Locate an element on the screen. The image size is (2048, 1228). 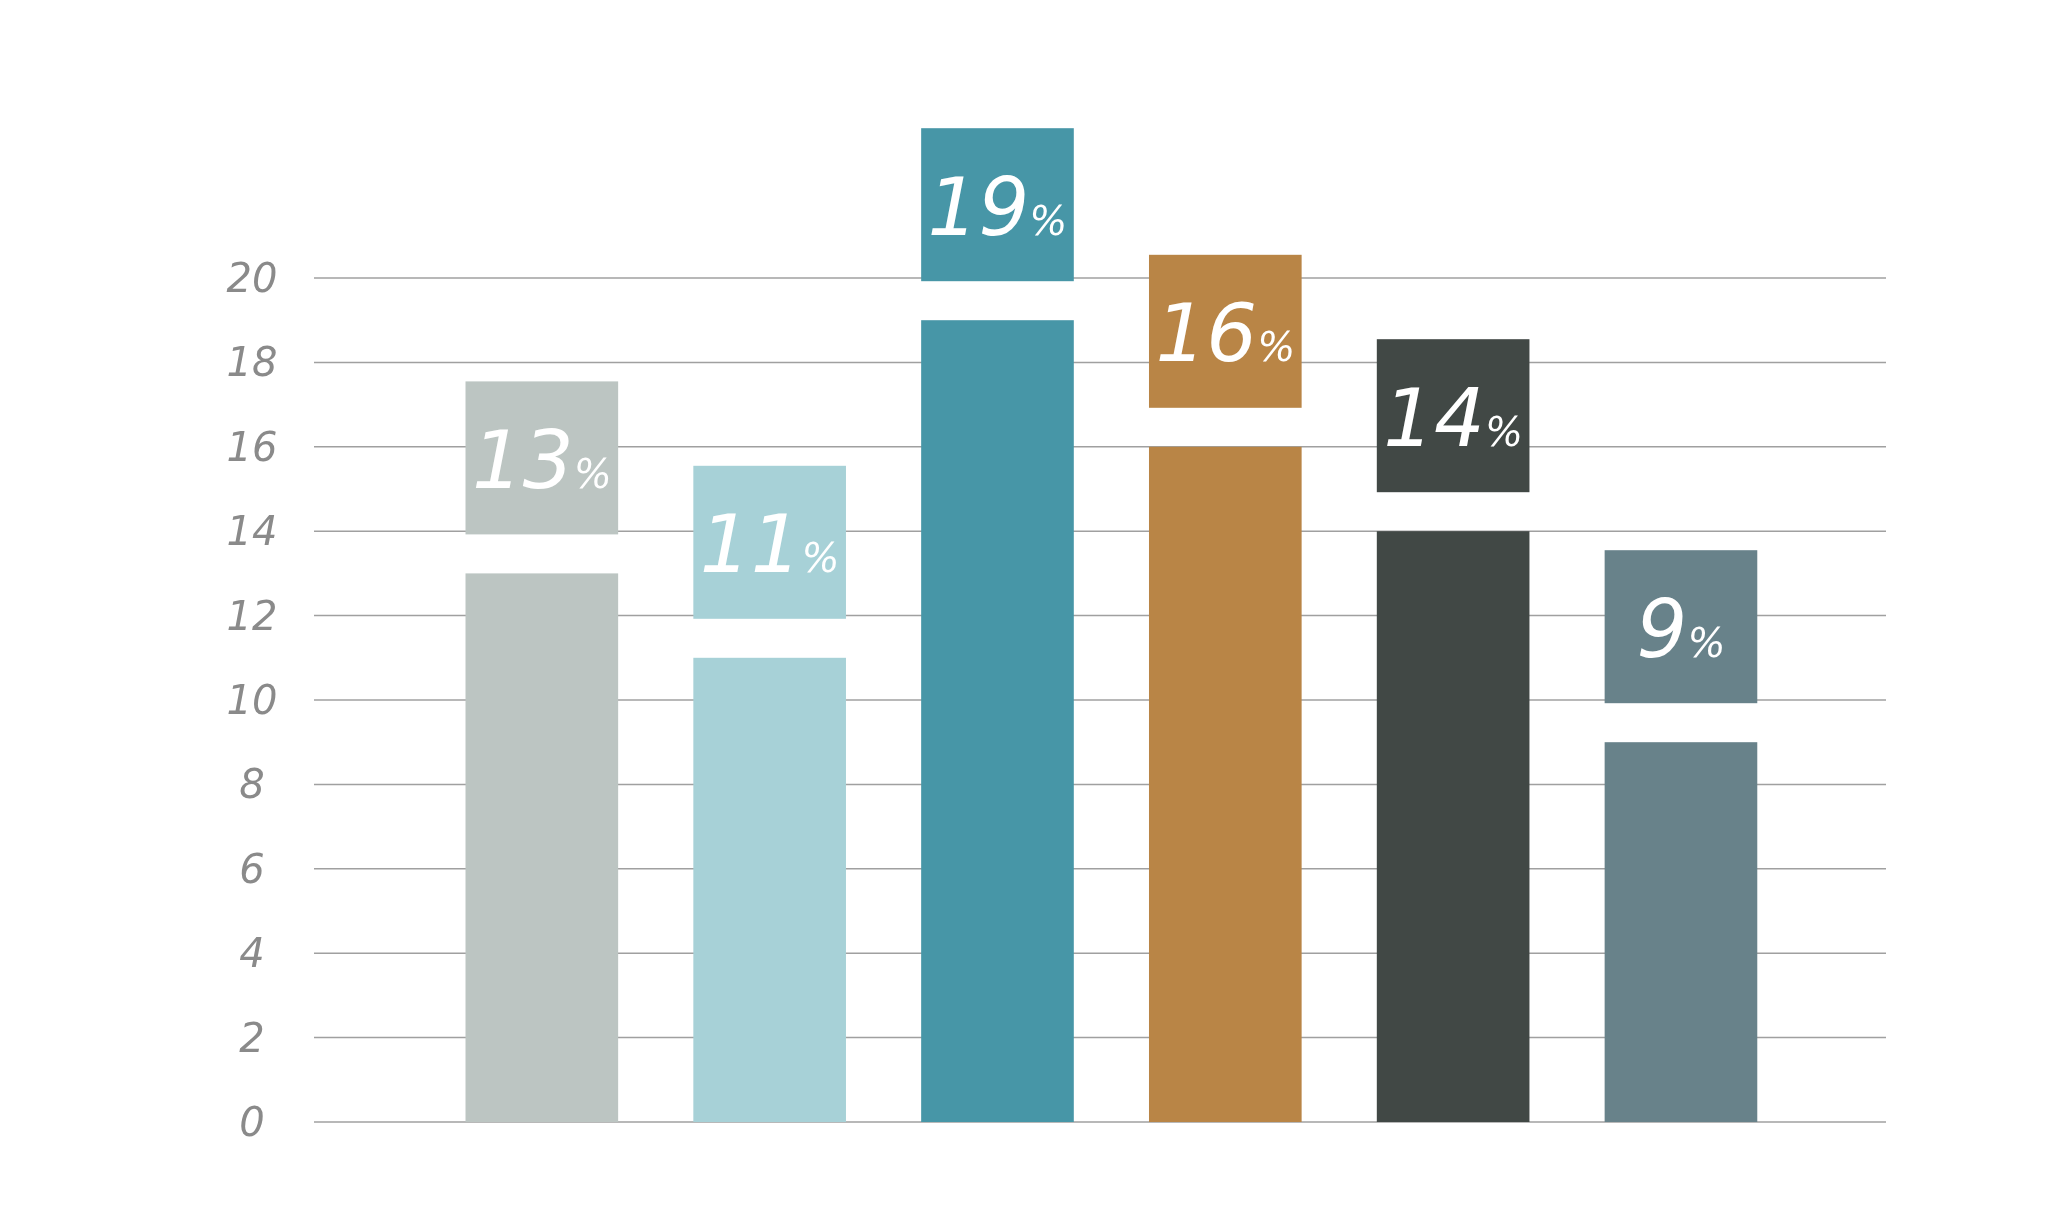
y-tick-label: 14 is located at coordinates (252, 531).